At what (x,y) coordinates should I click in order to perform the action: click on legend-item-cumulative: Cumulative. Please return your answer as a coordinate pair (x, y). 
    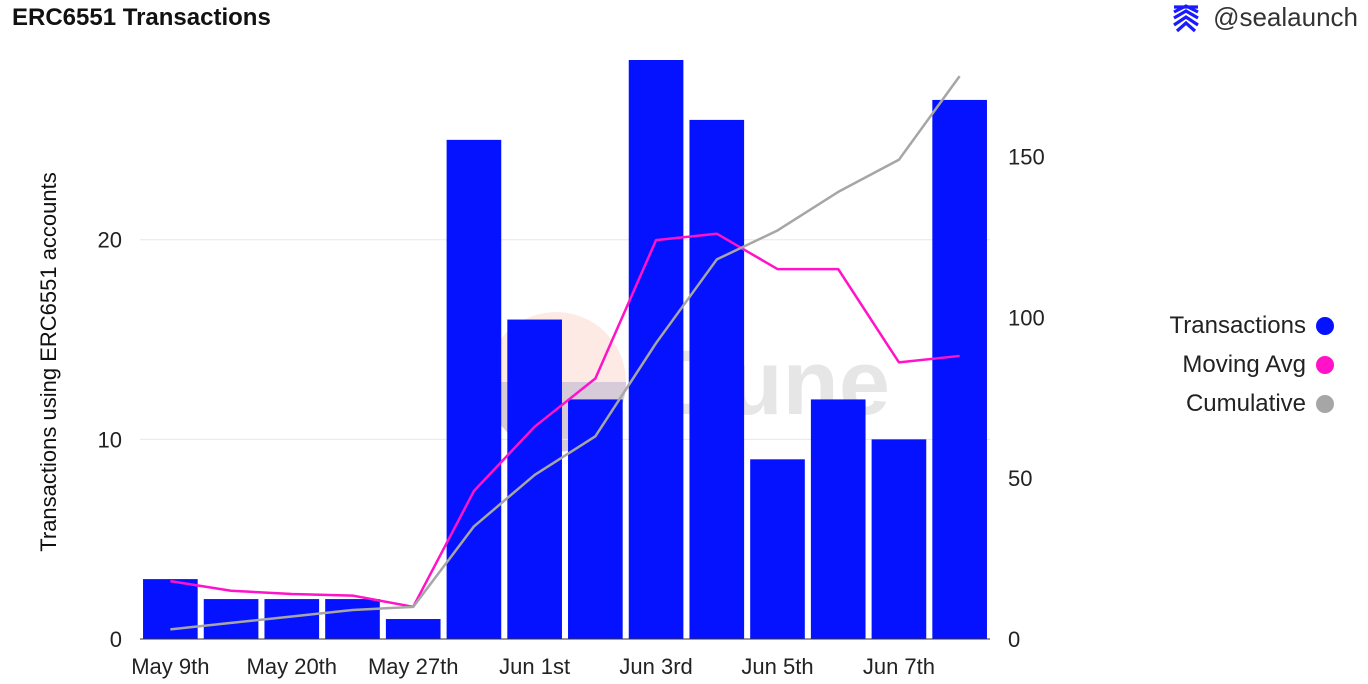
    Looking at the image, I should click on (1227, 403).